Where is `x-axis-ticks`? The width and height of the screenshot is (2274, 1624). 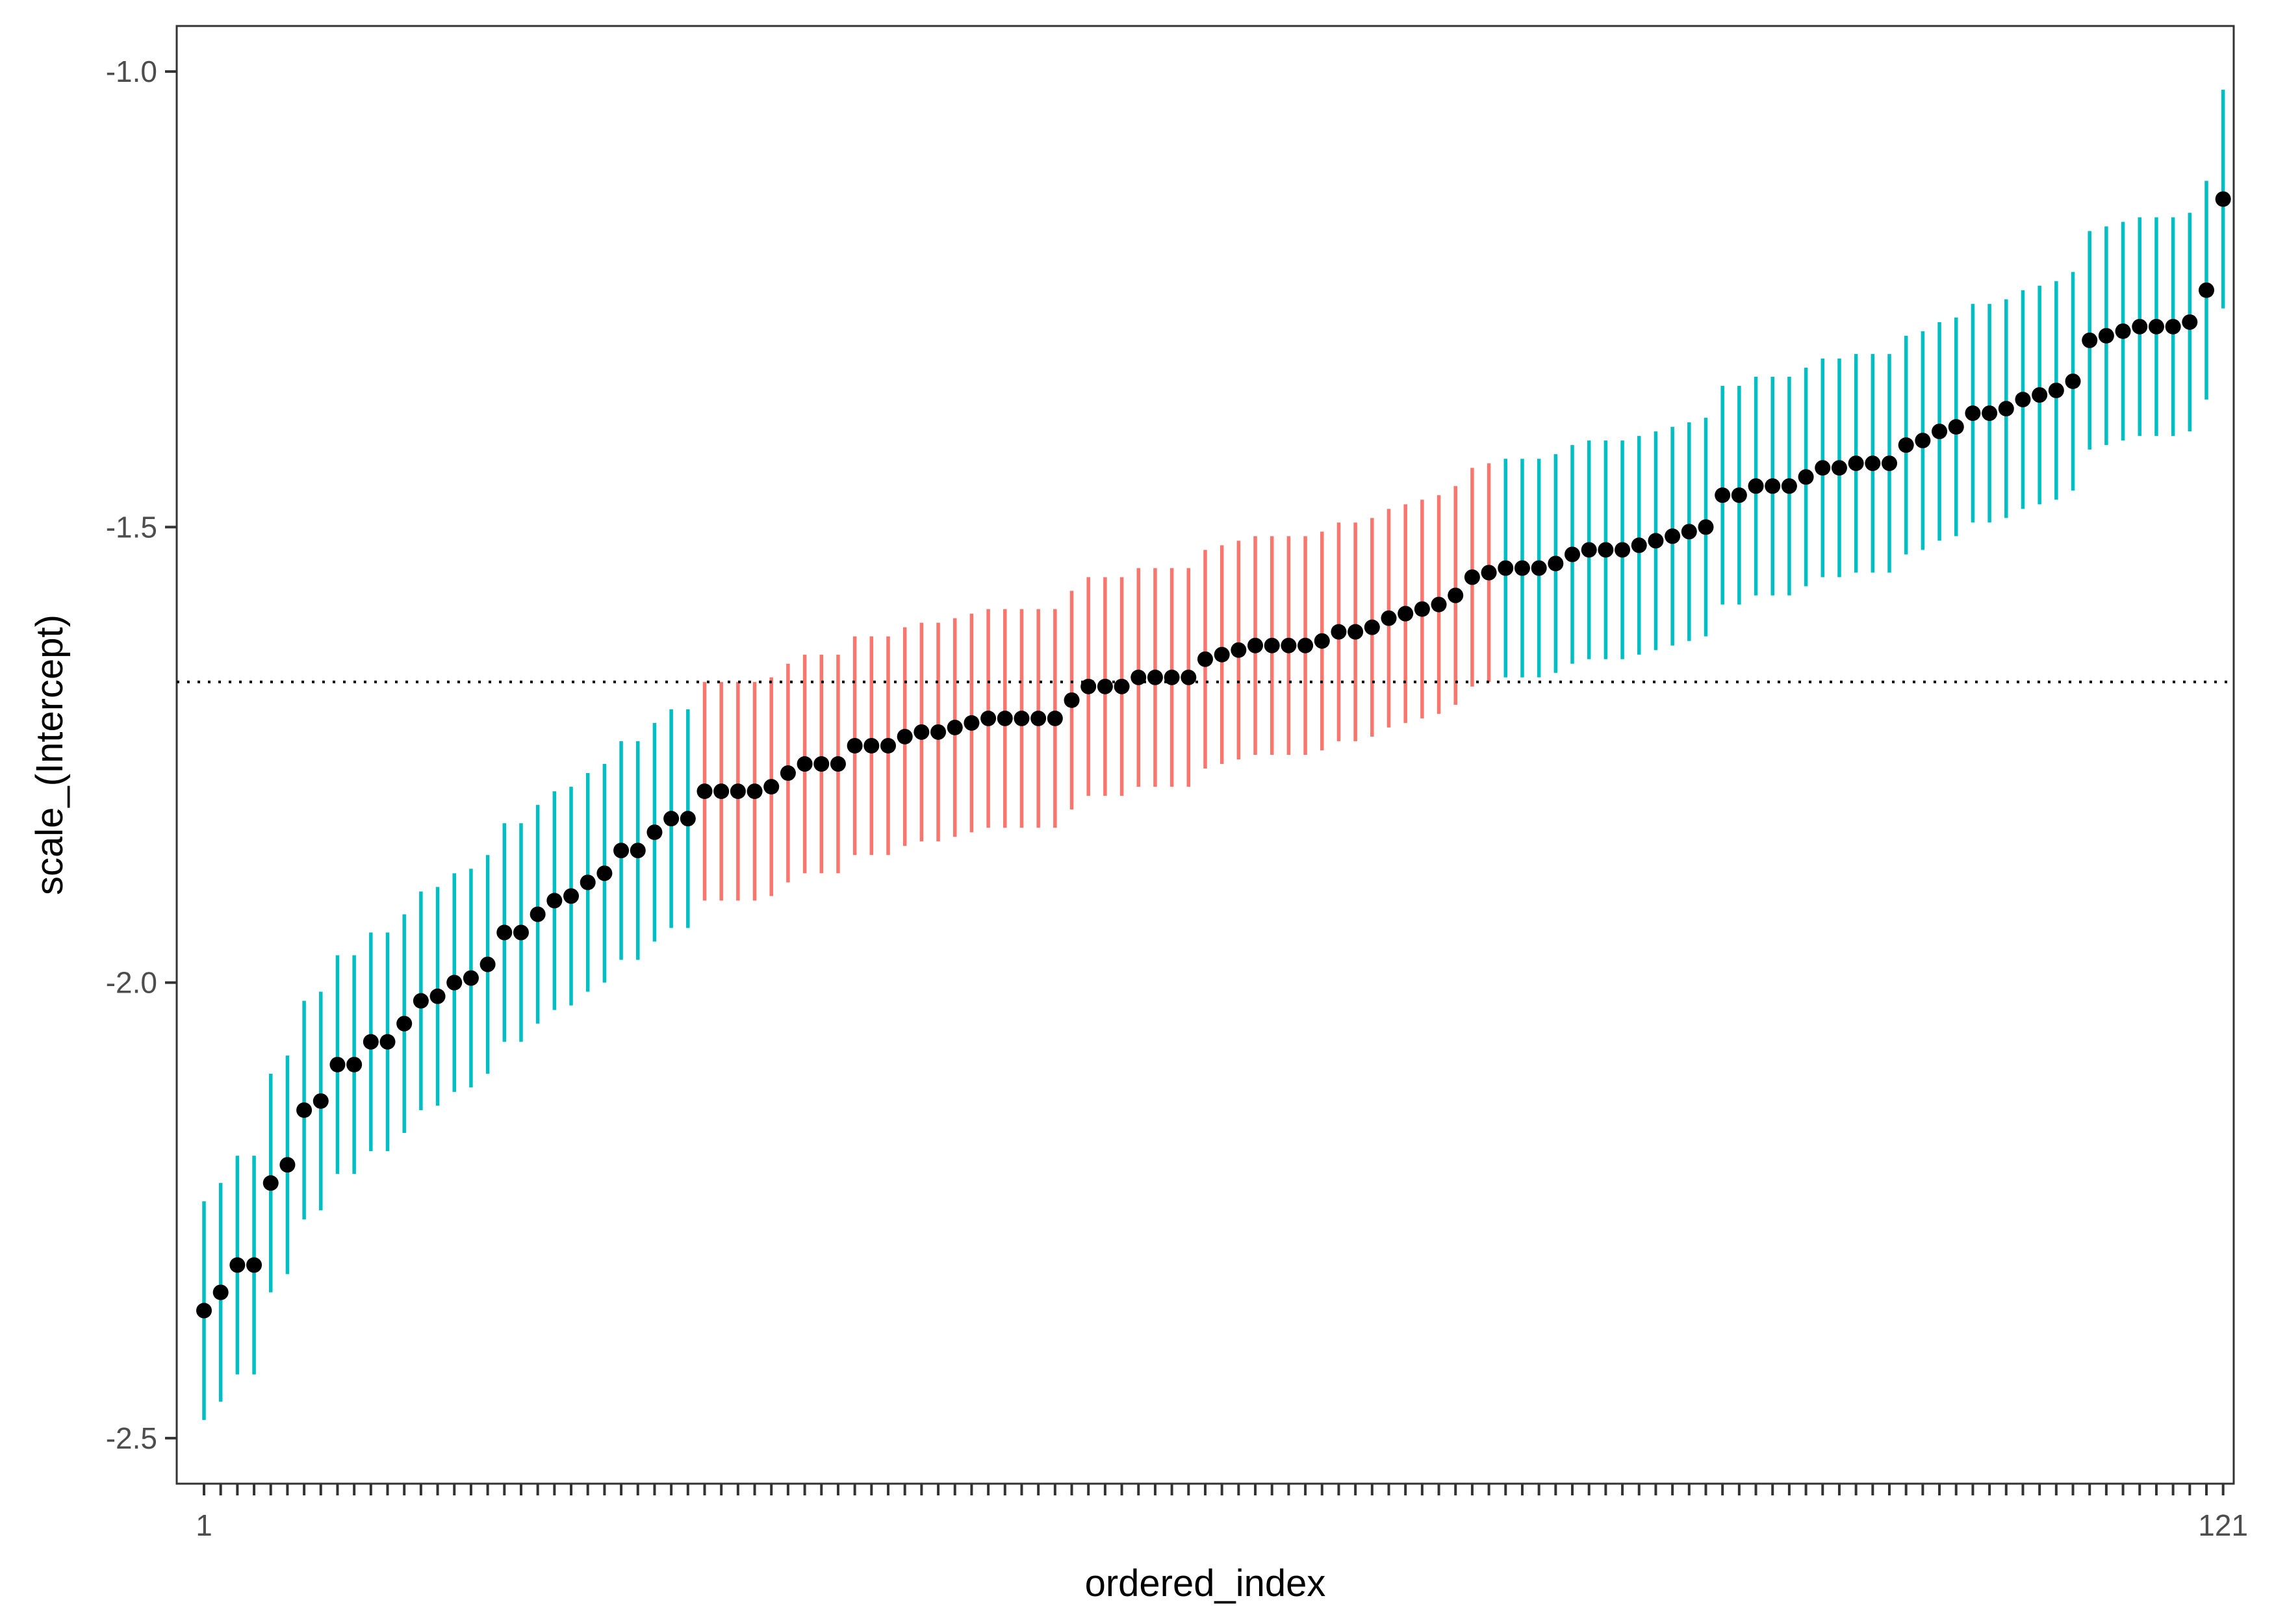 x-axis-ticks is located at coordinates (1214, 1489).